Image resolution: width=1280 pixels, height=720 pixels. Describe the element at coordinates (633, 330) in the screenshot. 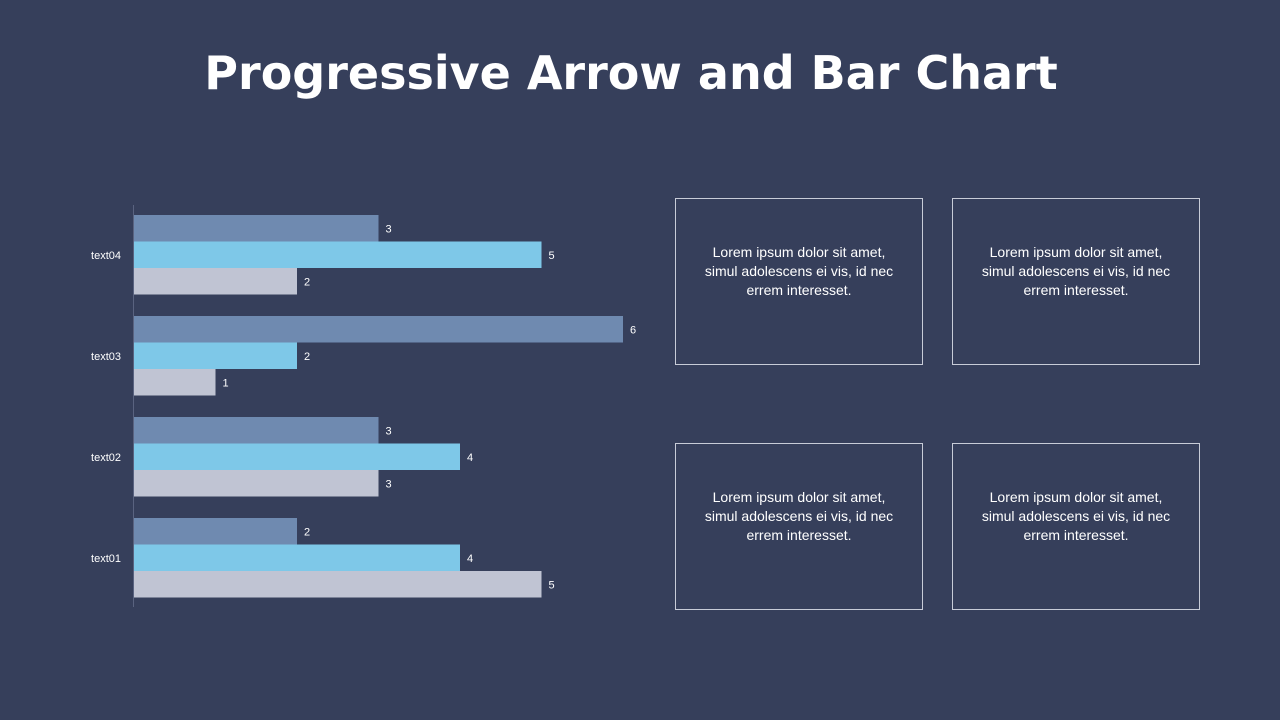

I see `data-label: 6` at that location.